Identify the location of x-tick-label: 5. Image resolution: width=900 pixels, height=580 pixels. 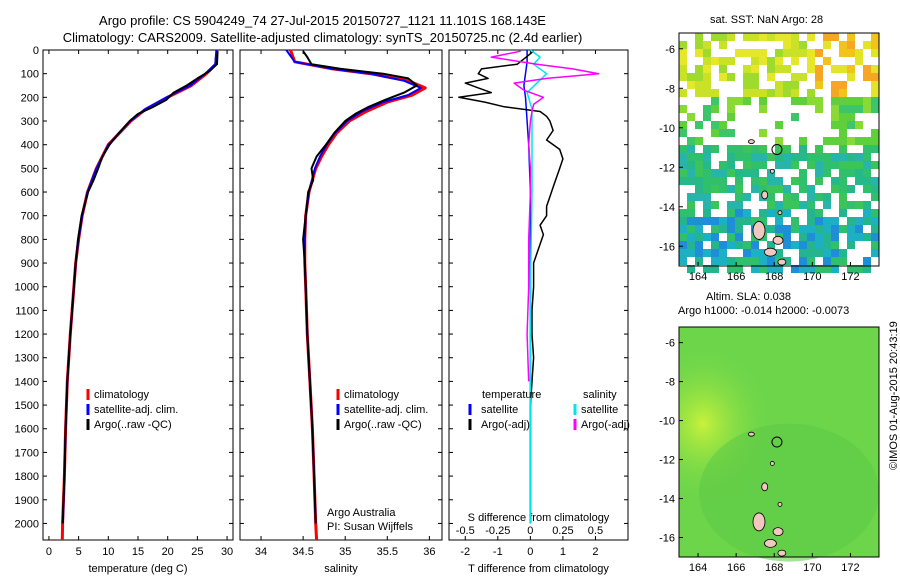
(79, 552).